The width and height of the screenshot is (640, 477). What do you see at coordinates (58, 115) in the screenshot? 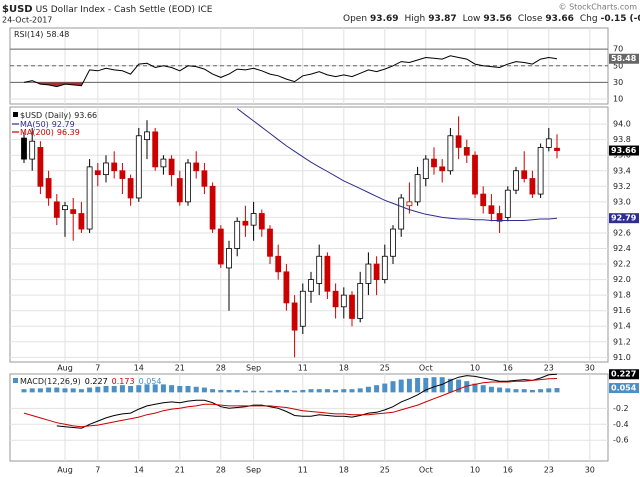
I see `panel-legend: $USD (Daily) 93.66` at bounding box center [58, 115].